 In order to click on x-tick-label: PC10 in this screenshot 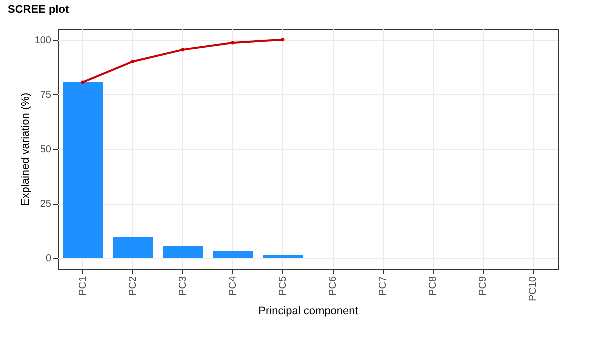, I will do `click(533, 289)`.